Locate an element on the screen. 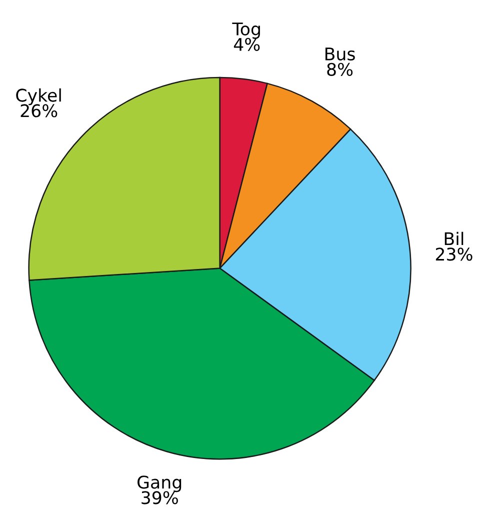  slice-label: Gang is located at coordinates (160, 484).